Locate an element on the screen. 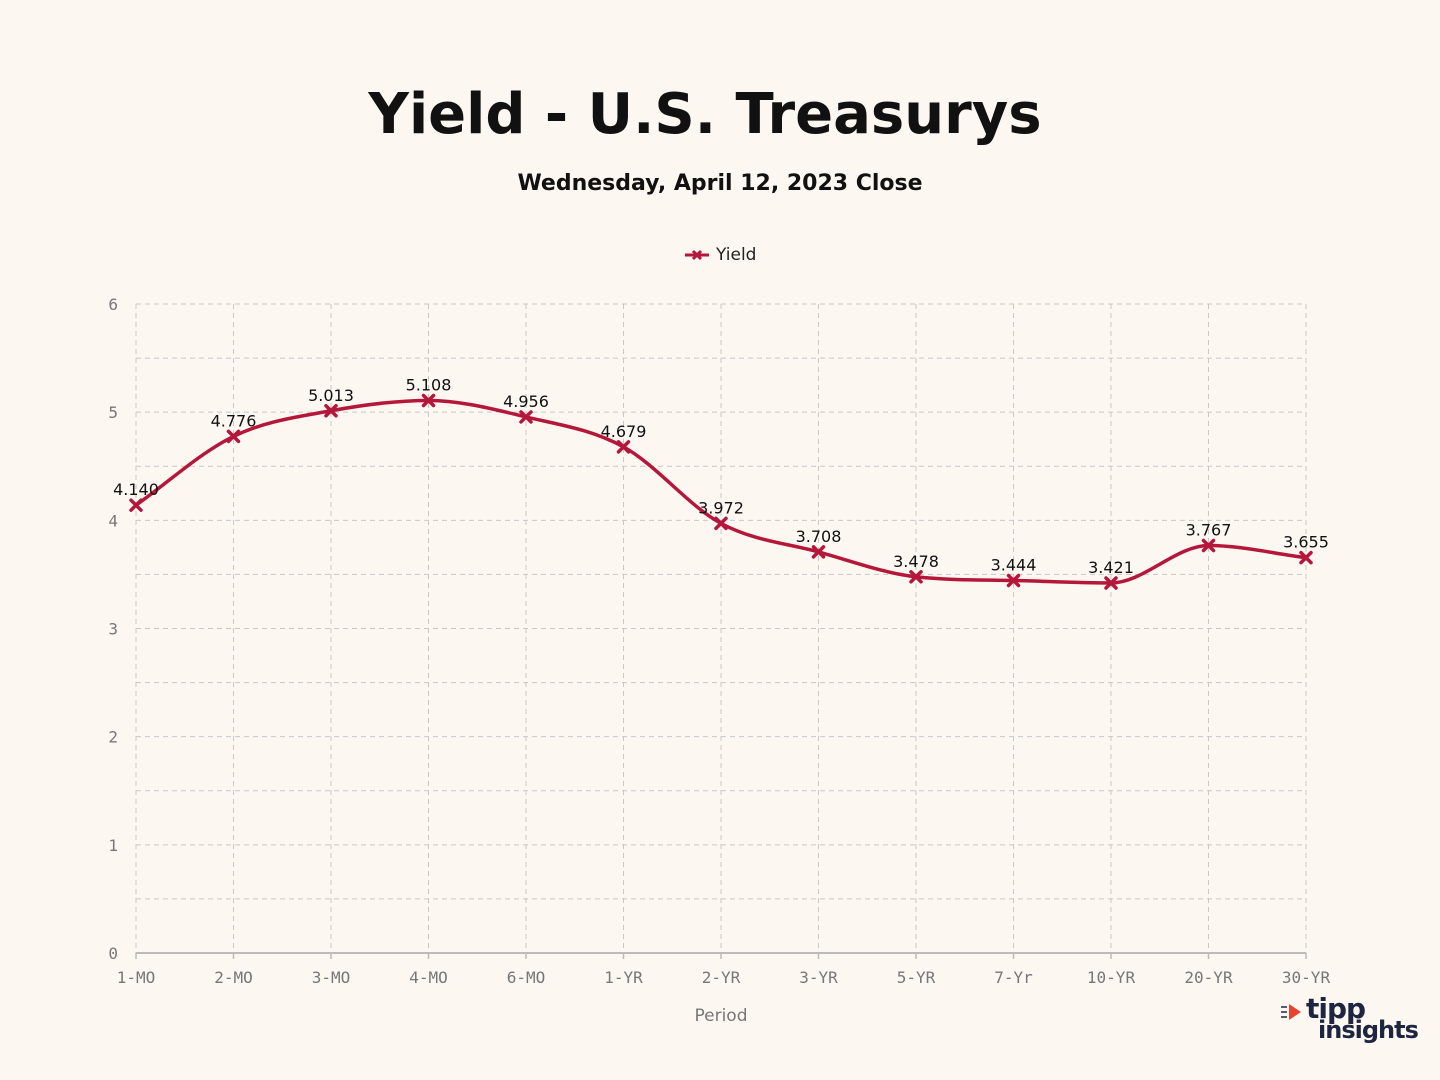 The height and width of the screenshot is (1080, 1440). x-tick-label: 5-YR is located at coordinates (916, 977).